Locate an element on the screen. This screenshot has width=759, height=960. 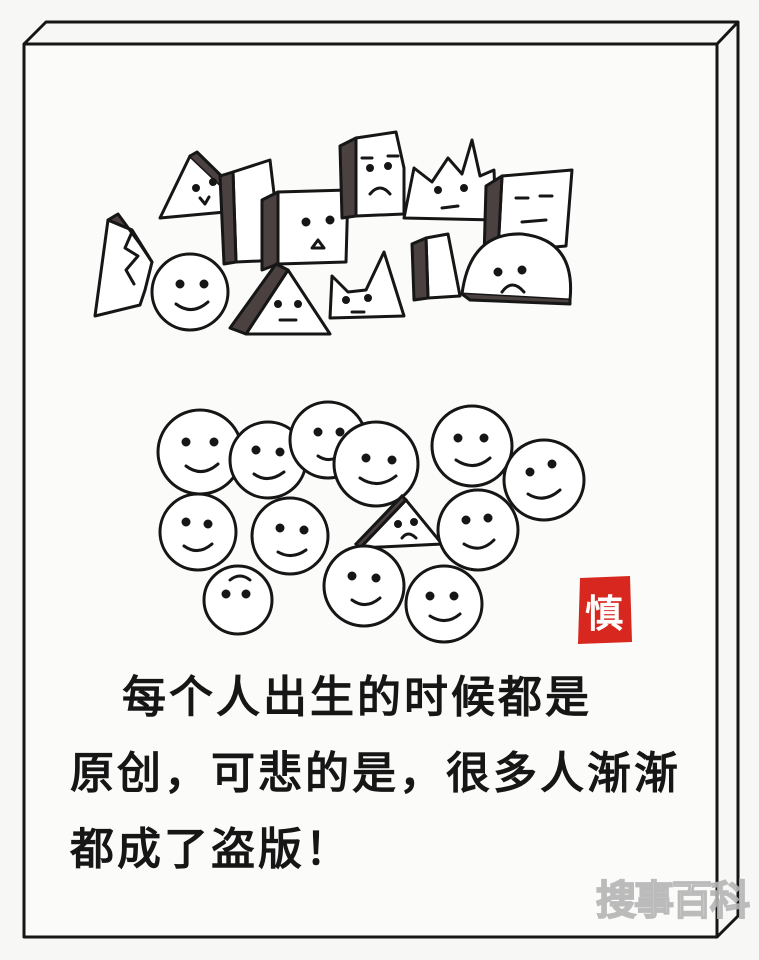
seal-shape is located at coordinates (605, 610).